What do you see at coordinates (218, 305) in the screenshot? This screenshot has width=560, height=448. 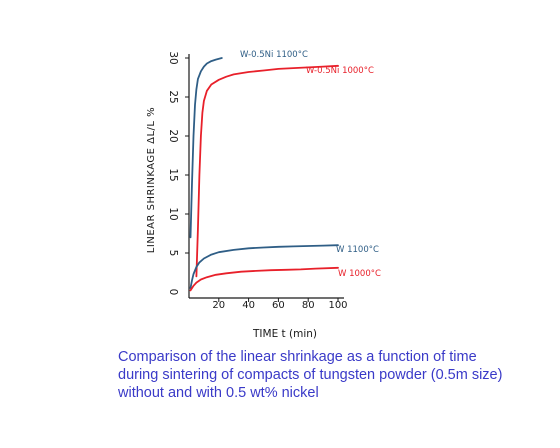 I see `x-tick-label: 20` at bounding box center [218, 305].